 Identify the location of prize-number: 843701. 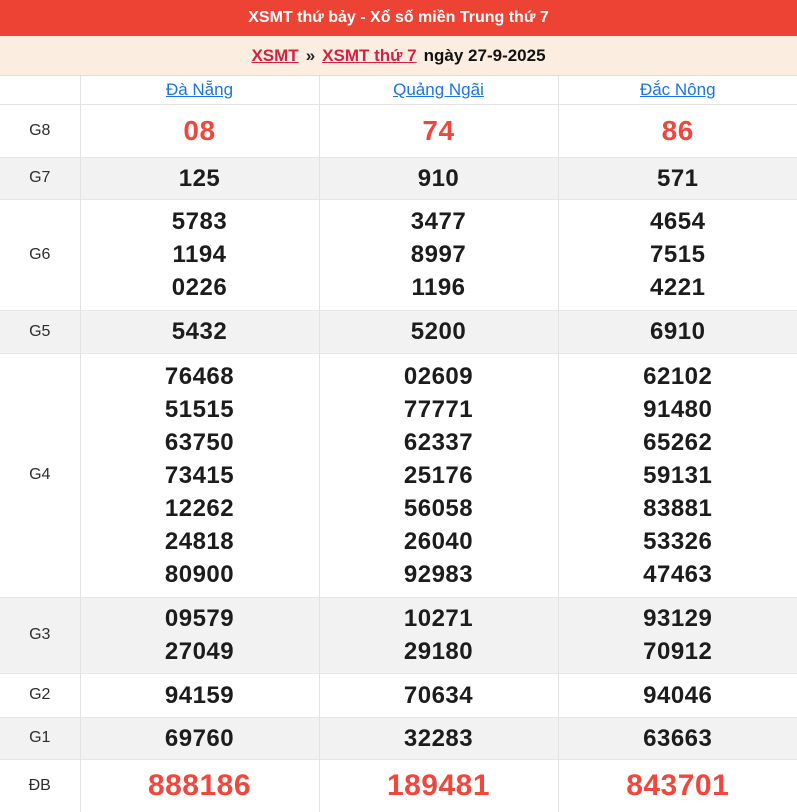
(678, 786).